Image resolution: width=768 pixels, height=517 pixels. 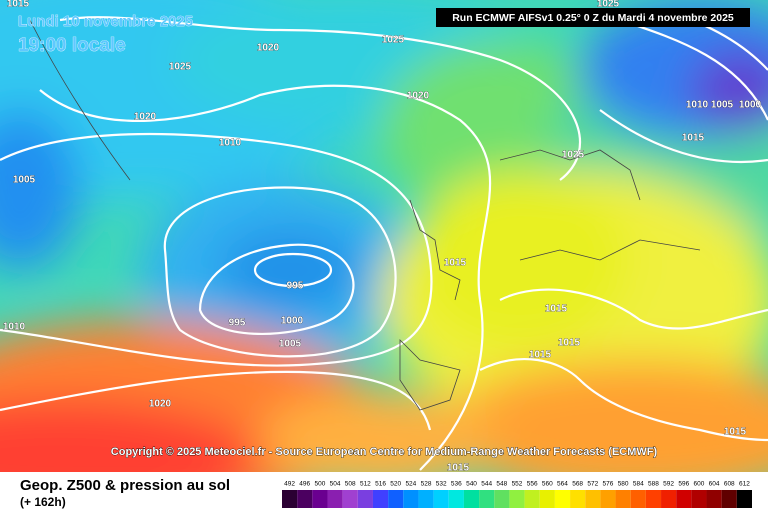 I want to click on scale-label: 584, so click(x=638, y=484).